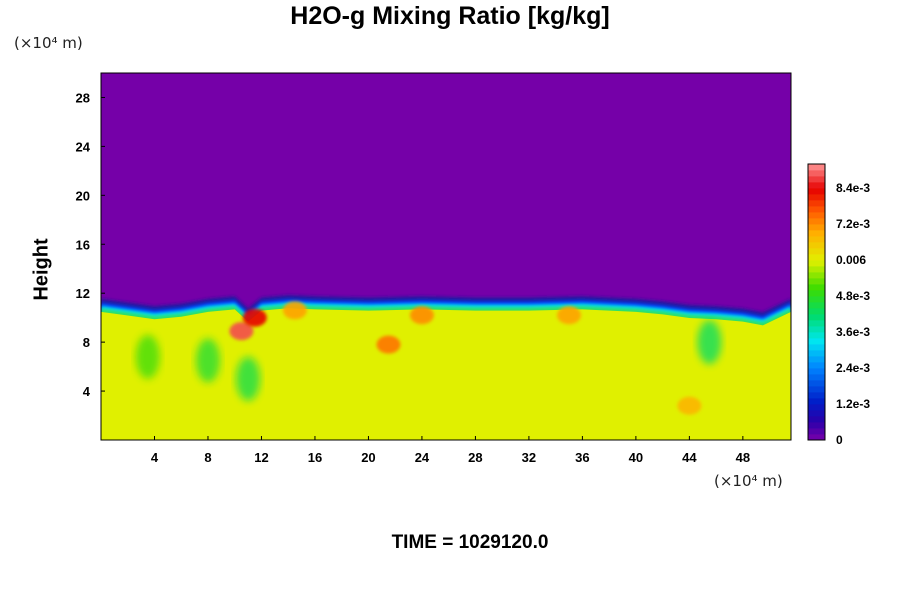 The width and height of the screenshot is (900, 600). Describe the element at coordinates (853, 296) in the screenshot. I see `colorbar-tick-label: 4.8e-3` at that location.